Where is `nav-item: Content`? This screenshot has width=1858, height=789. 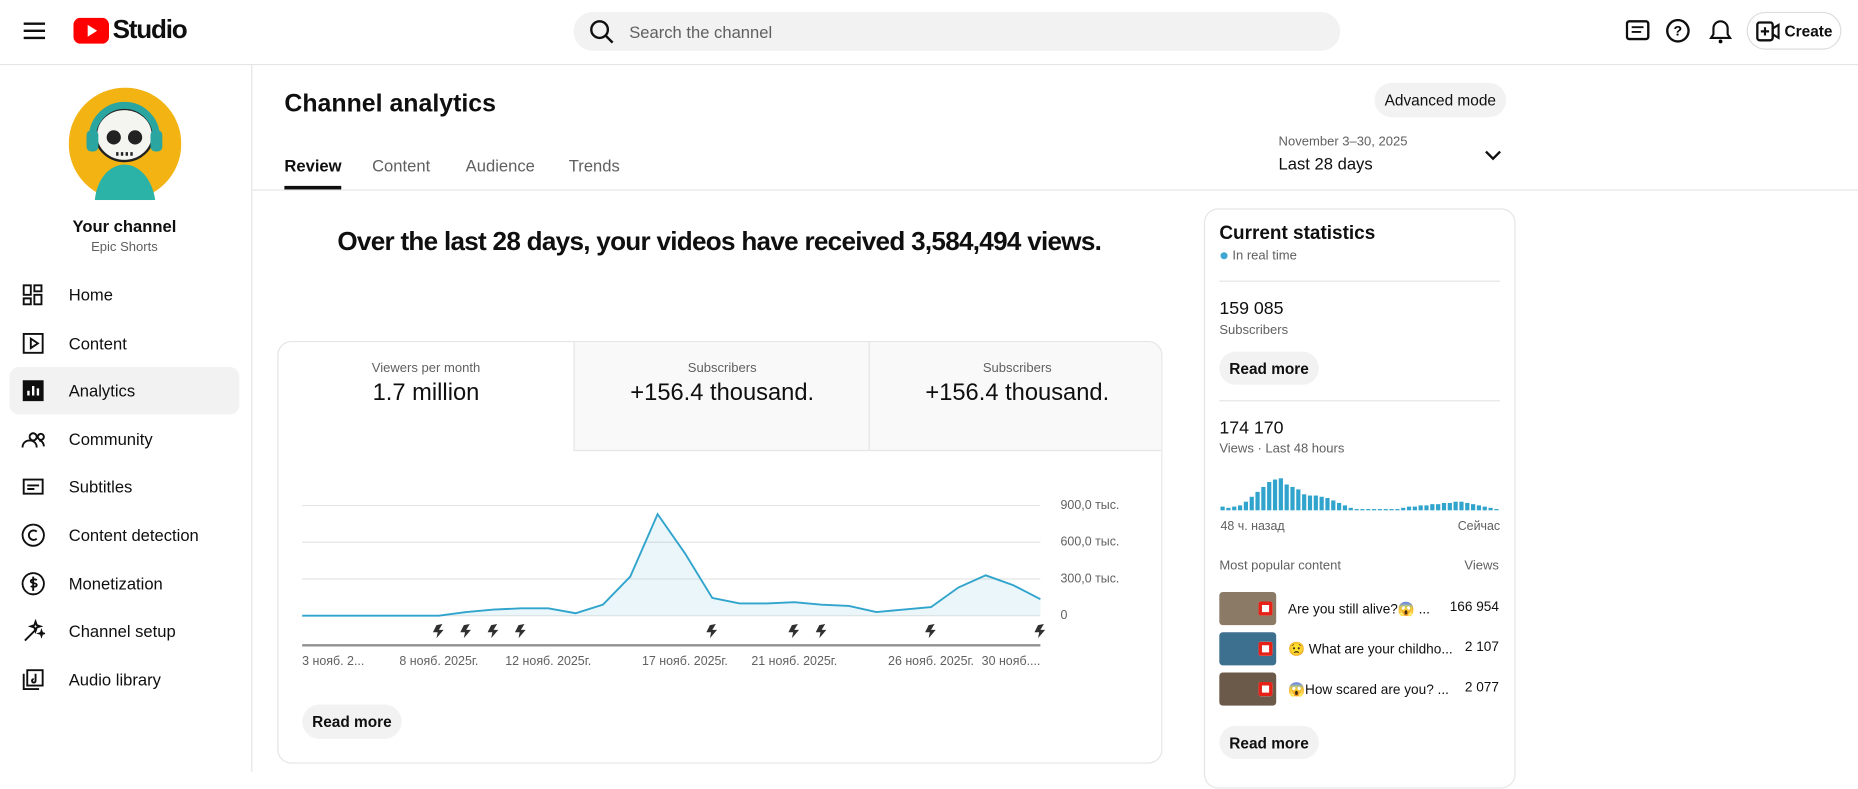 nav-item: Content is located at coordinates (97, 343).